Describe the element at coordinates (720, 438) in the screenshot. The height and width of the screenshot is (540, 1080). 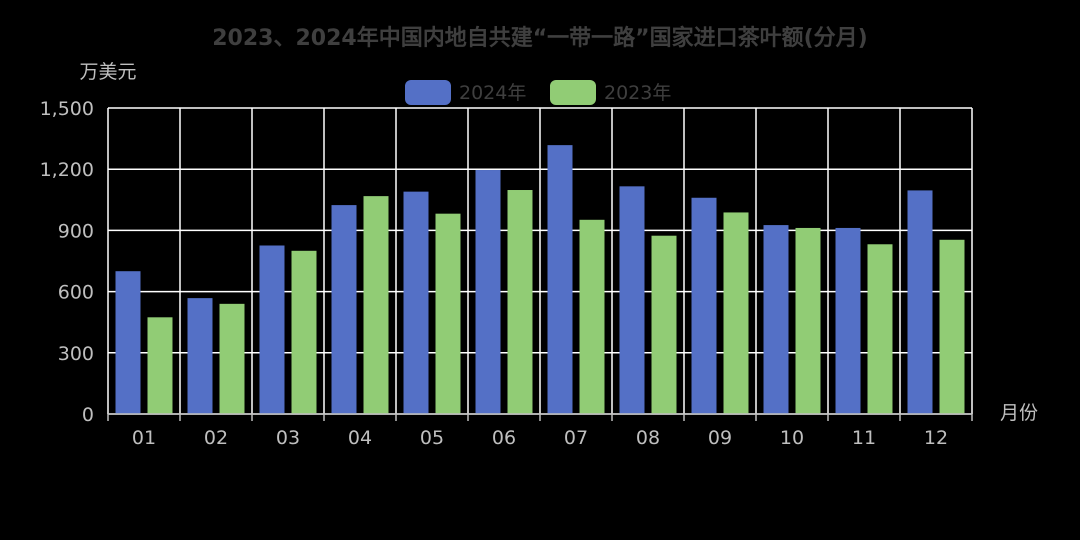
I see `x-tick-label: 09` at that location.